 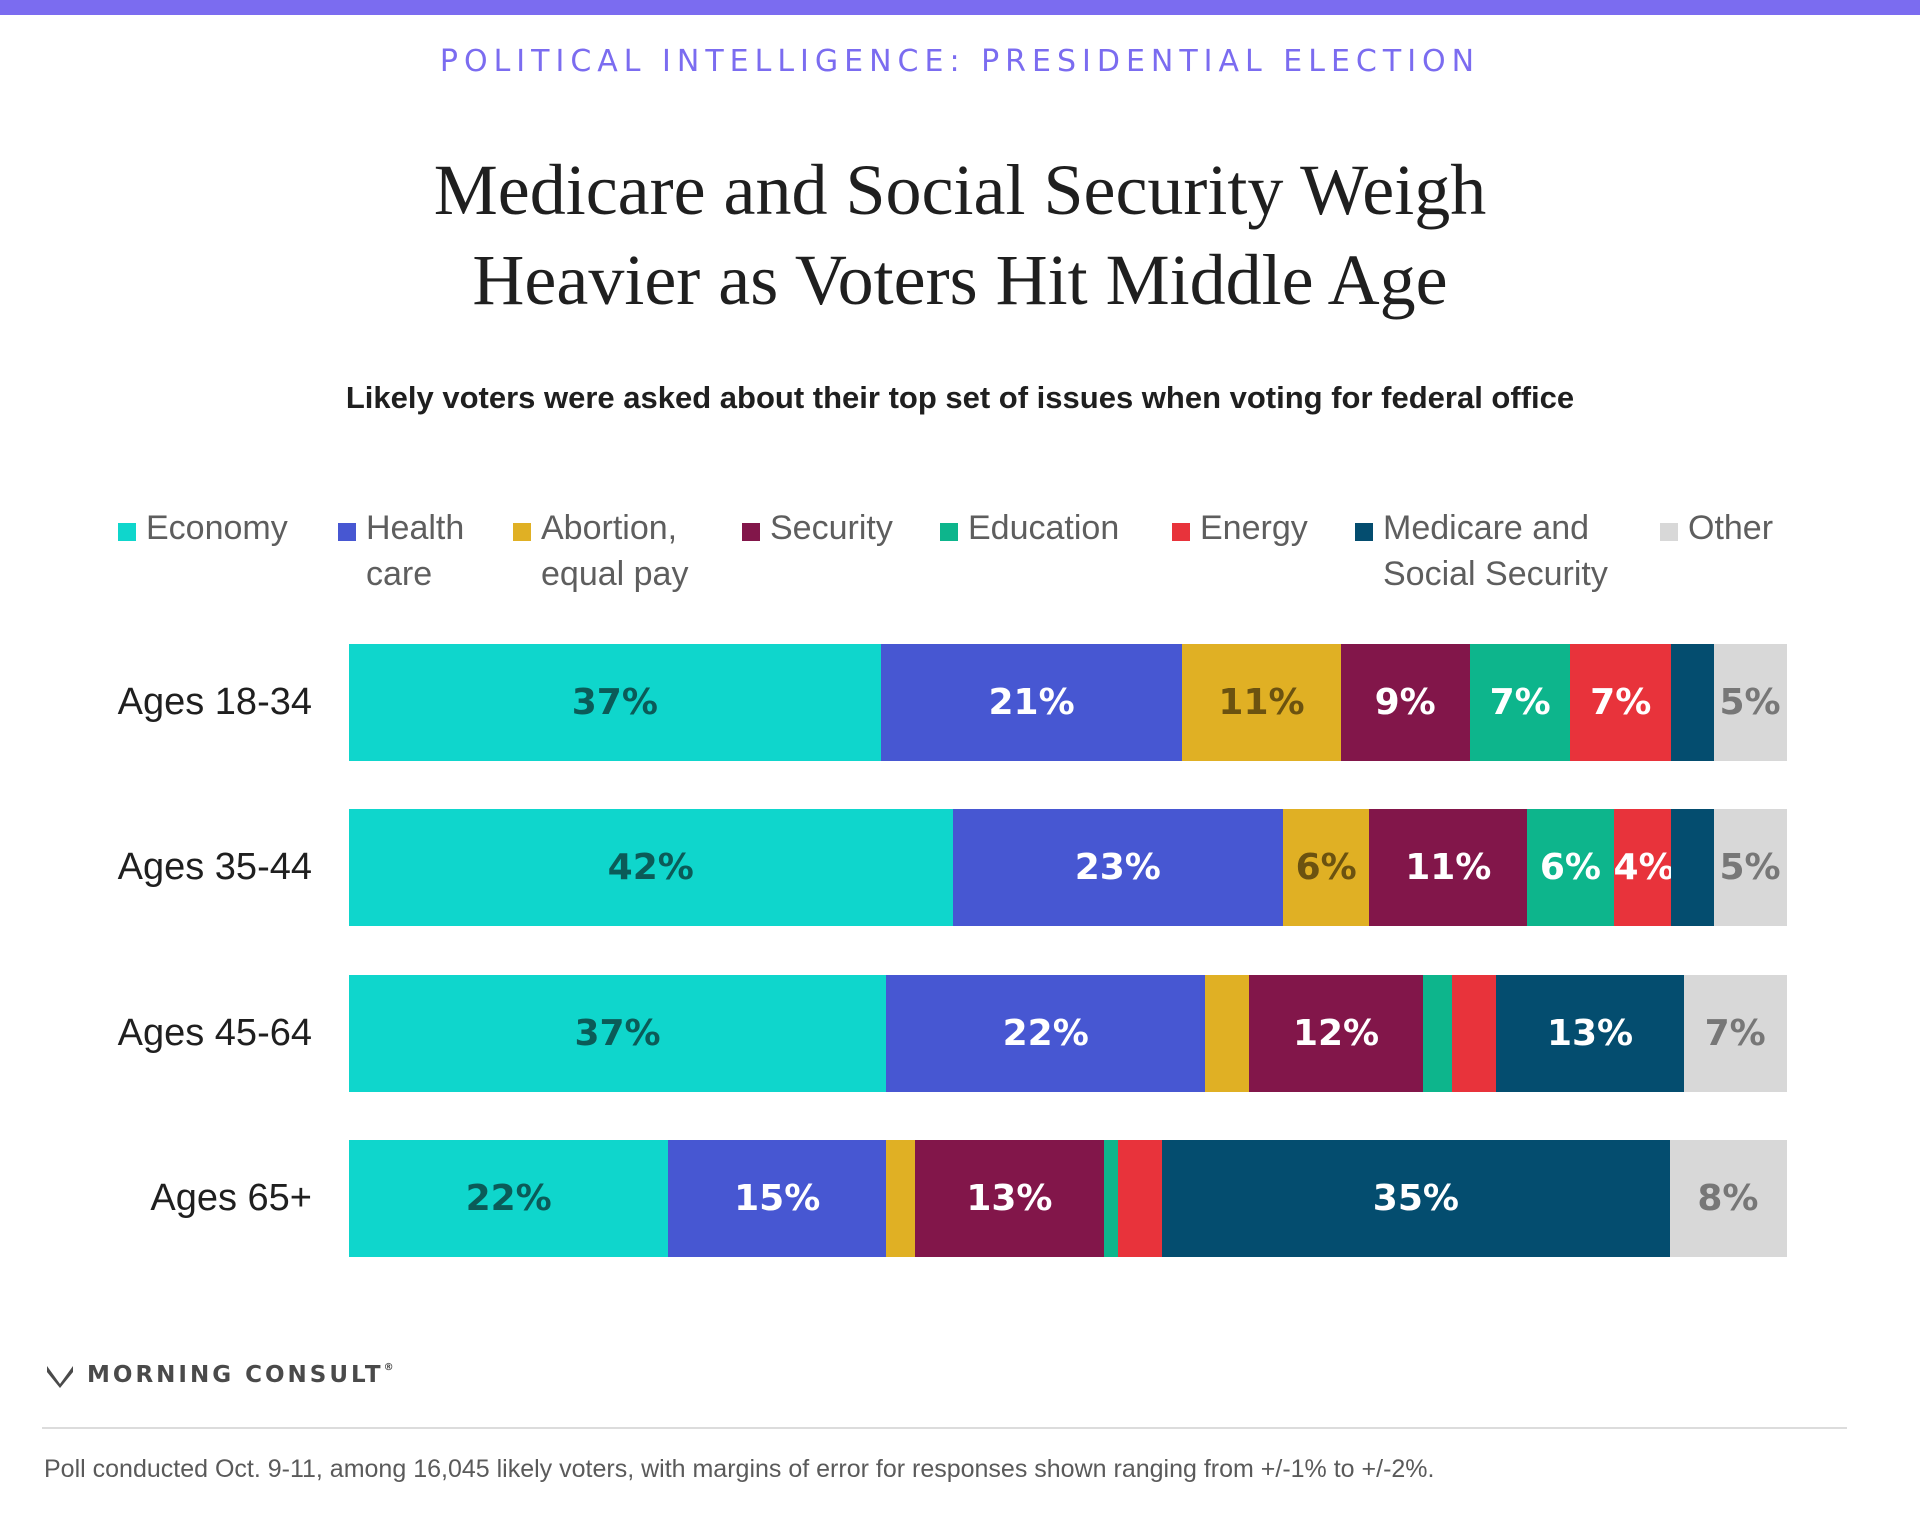 I want to click on footer-divider, so click(x=944, y=1428).